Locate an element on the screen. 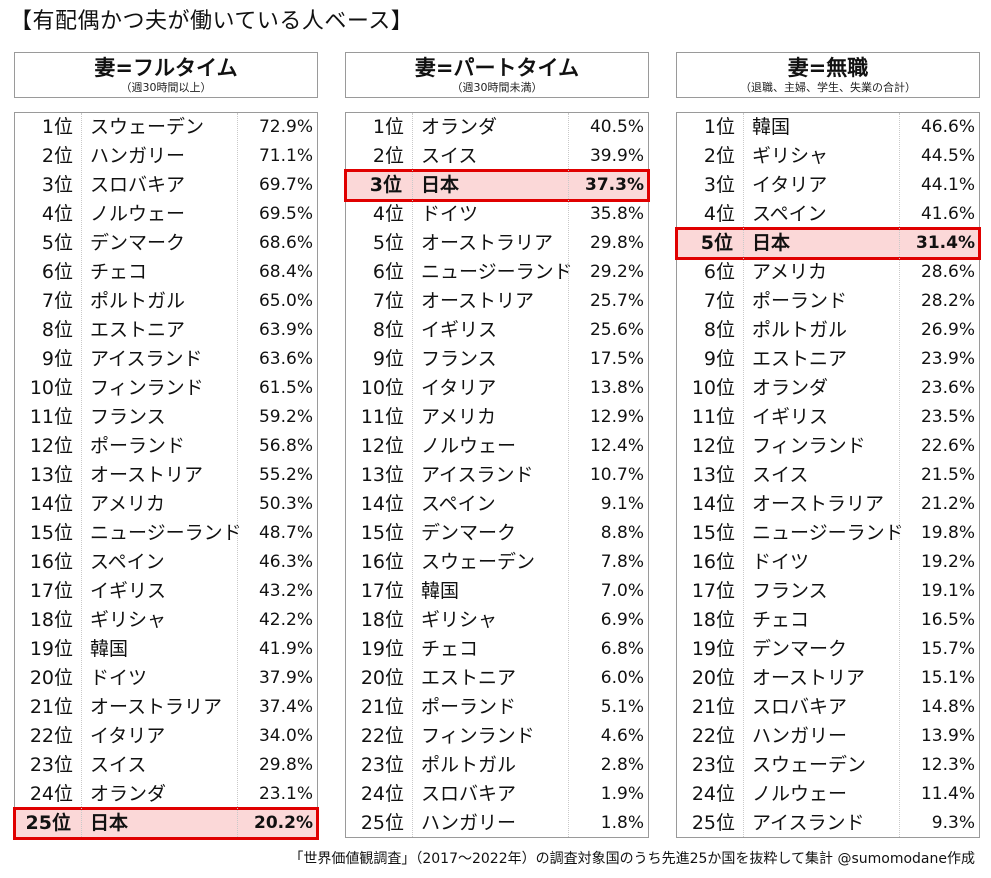 The width and height of the screenshot is (991, 878). country-cell: イタリア is located at coordinates (790, 185).